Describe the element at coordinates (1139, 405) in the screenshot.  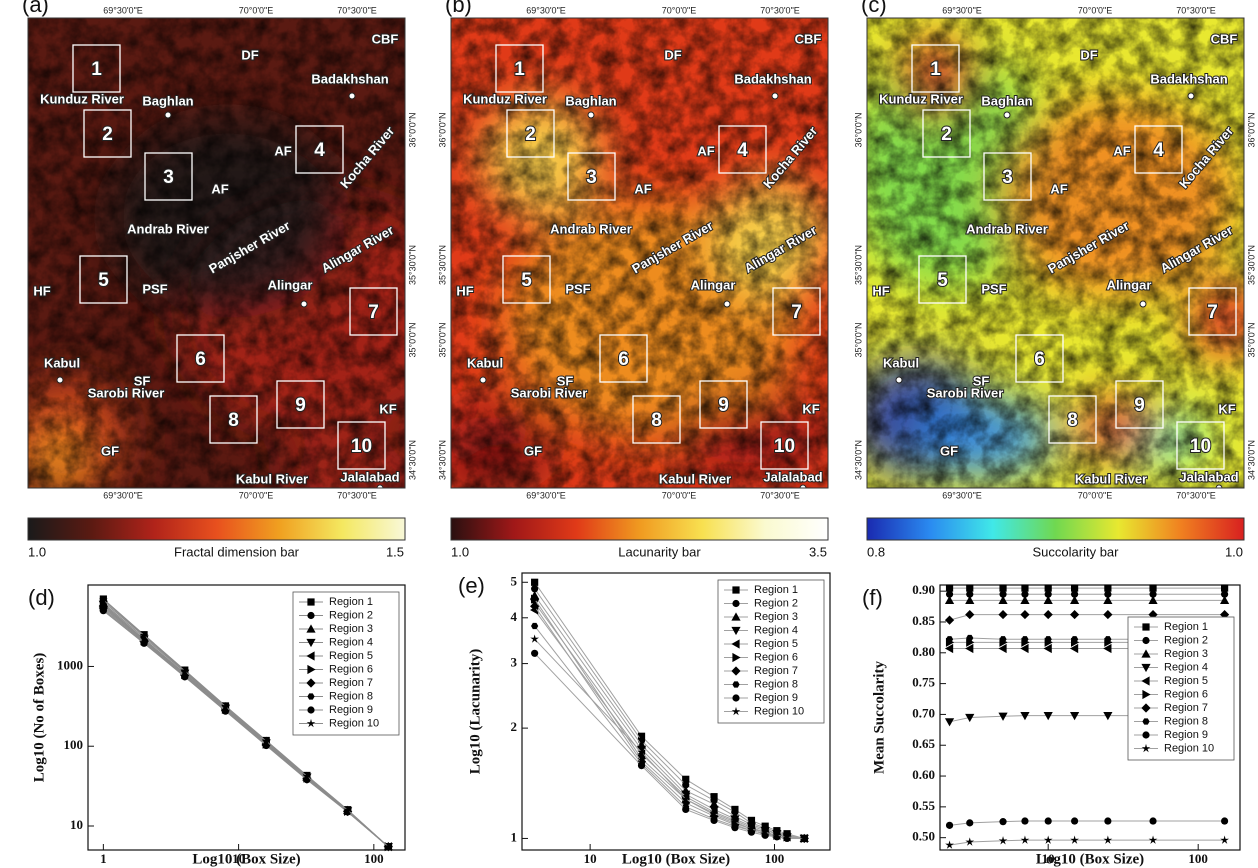
I see `region-label: 9` at that location.